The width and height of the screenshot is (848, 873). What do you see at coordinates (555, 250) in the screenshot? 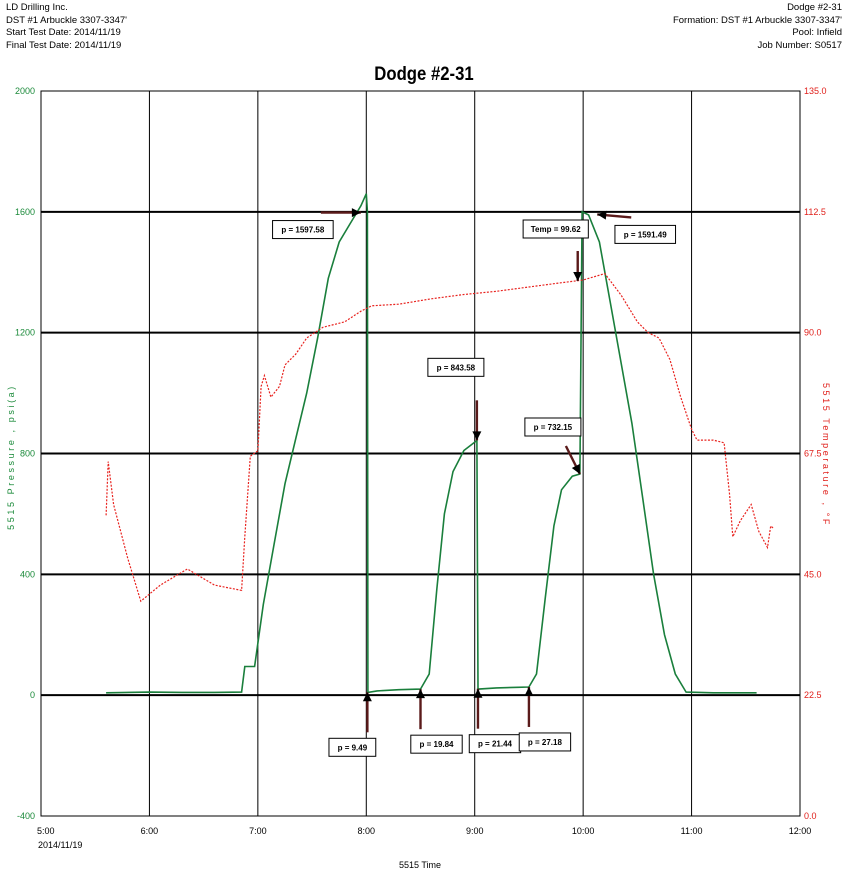
I see `callout: Temp = 99.62` at bounding box center [555, 250].